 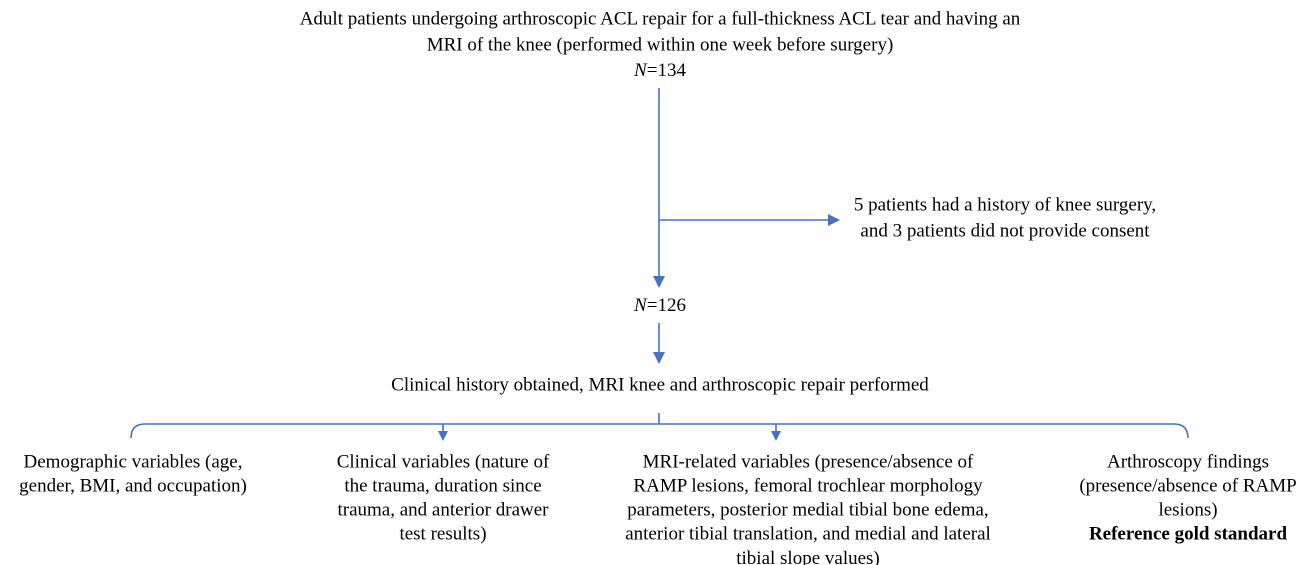 What do you see at coordinates (808, 556) in the screenshot?
I see `variable-text: tibial slope values)` at bounding box center [808, 556].